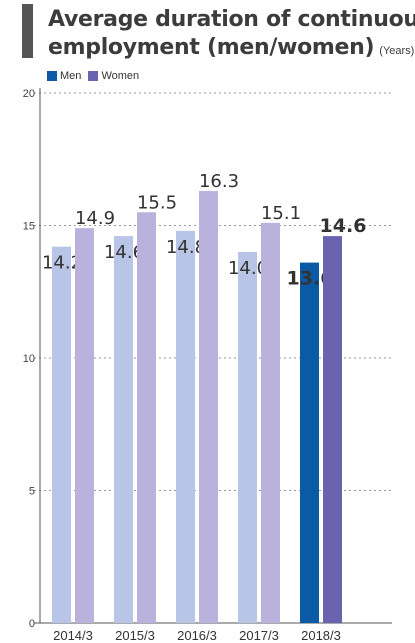  I want to click on category-label-0: 2014/3, so click(73, 635).